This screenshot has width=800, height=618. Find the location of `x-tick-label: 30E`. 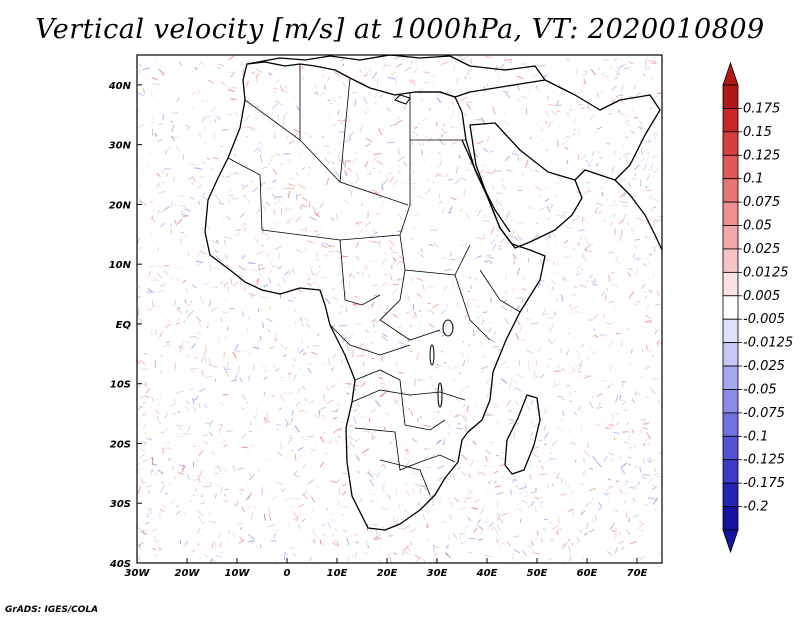

x-tick-label: 30E is located at coordinates (437, 573).